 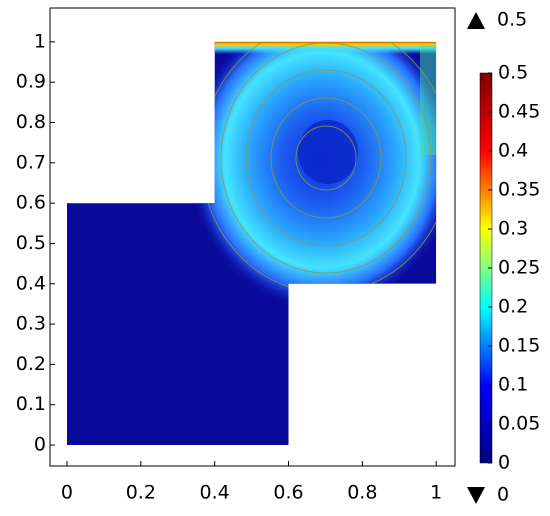 I want to click on y-tick-label: 0.8, so click(x=31, y=122).